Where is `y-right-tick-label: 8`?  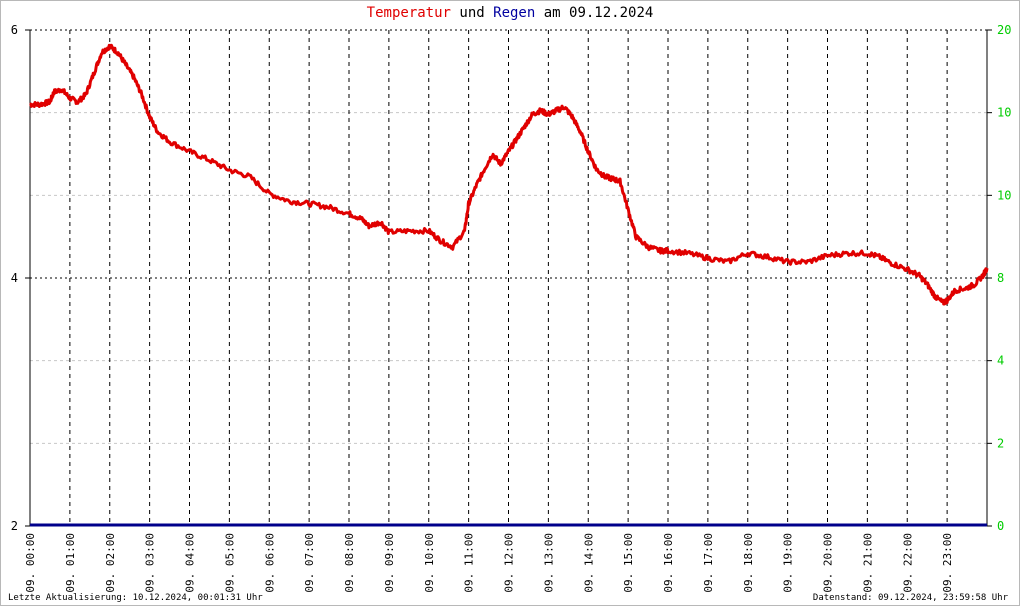
y-right-tick-label: 8 is located at coordinates (1000, 278).